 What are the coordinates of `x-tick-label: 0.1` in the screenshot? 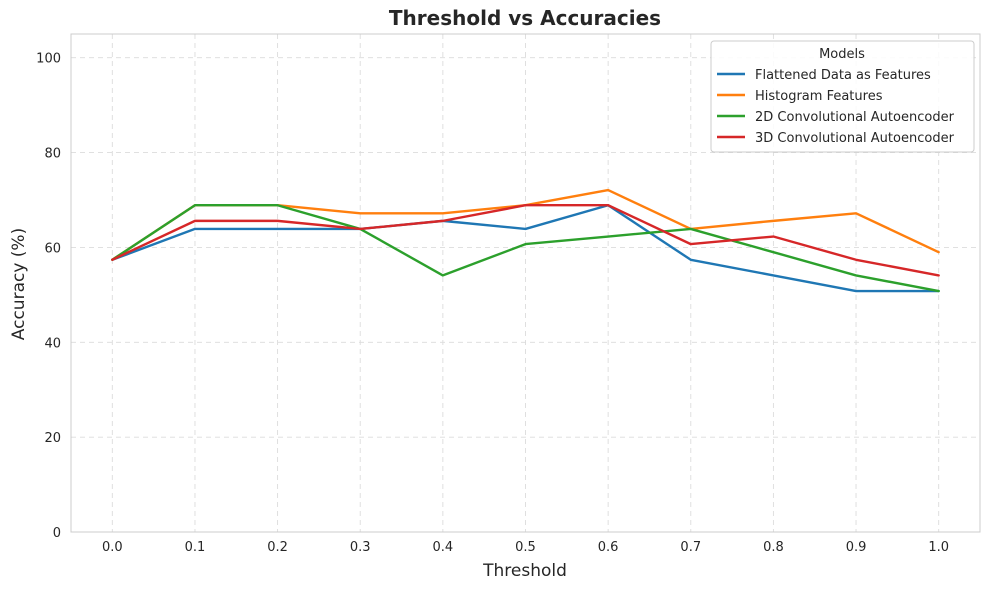 It's located at (195, 547).